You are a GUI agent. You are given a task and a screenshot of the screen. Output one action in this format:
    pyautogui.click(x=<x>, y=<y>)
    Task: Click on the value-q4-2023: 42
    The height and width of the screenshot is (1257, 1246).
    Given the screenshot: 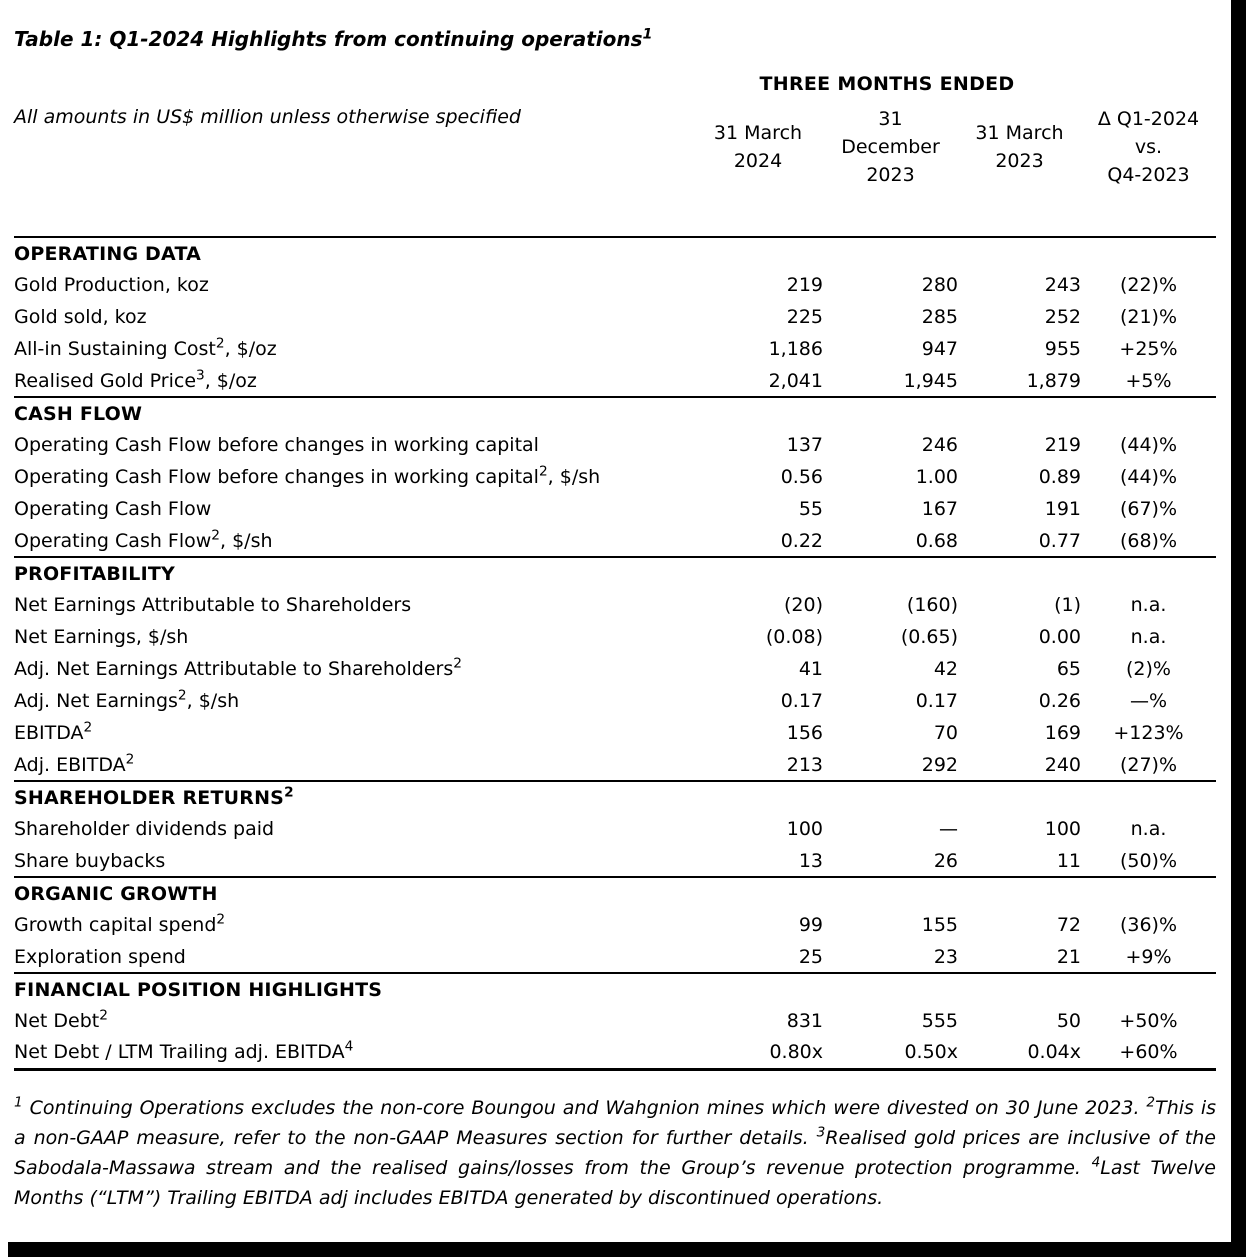 What is the action you would take?
    pyautogui.click(x=945, y=669)
    